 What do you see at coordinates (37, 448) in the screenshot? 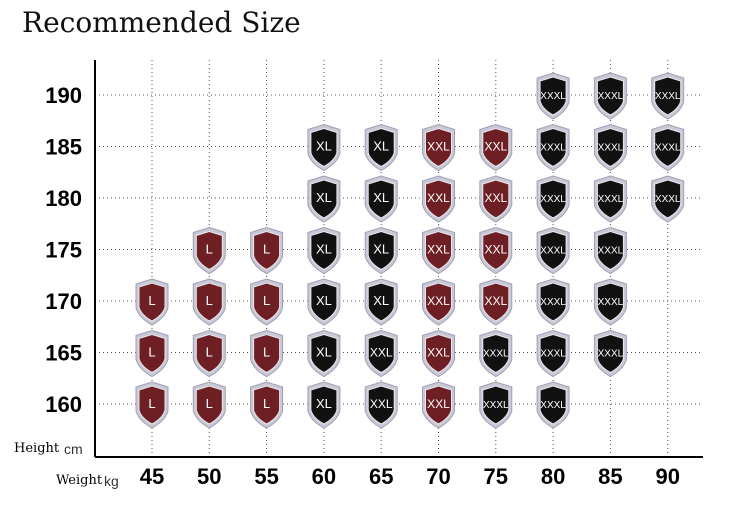
I see `y-axis-label: Height` at bounding box center [37, 448].